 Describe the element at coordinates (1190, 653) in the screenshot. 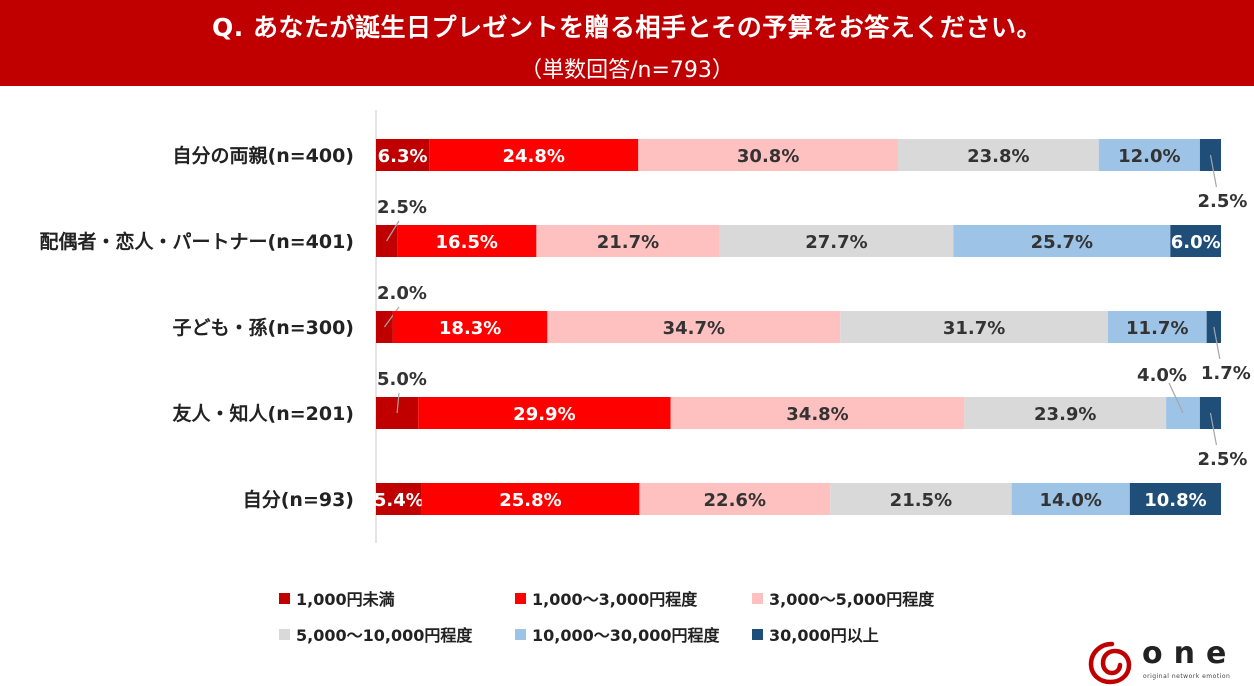

I see `logo-wordmark: one` at that location.